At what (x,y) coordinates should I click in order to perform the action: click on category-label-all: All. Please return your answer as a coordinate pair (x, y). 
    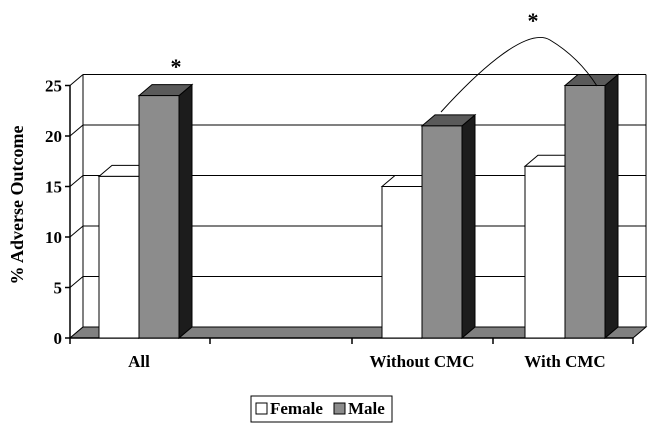
    Looking at the image, I should click on (139, 361).